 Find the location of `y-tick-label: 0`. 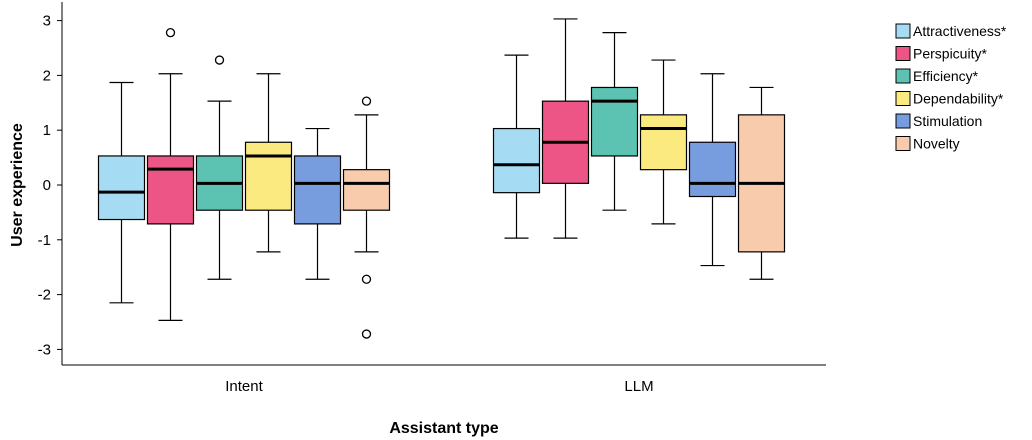

y-tick-label: 0 is located at coordinates (47, 185).